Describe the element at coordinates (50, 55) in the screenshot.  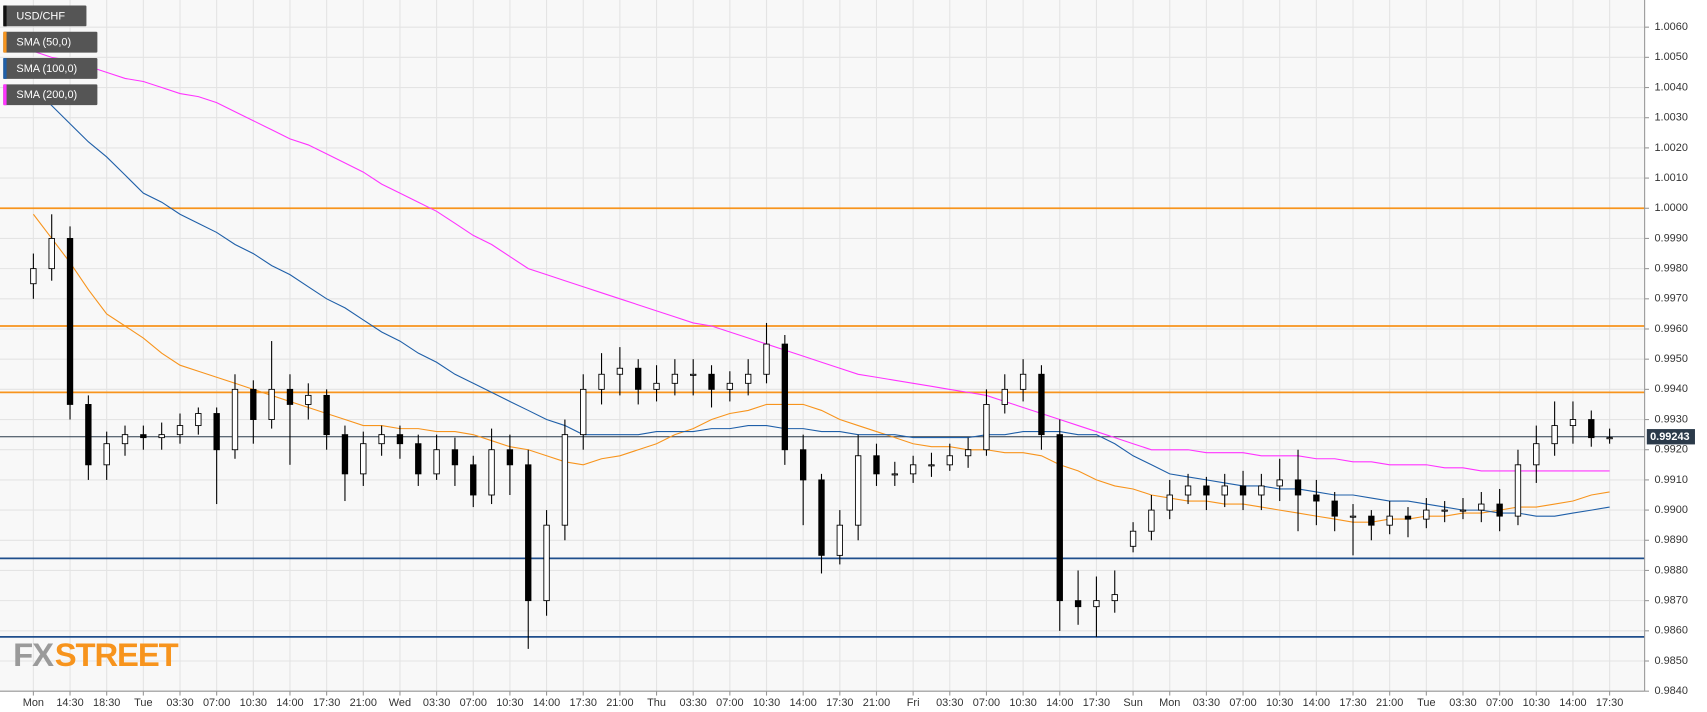
I see `legend: USD/CHF SMA (50,0) SMA (100,0) SMA (200,0)` at that location.